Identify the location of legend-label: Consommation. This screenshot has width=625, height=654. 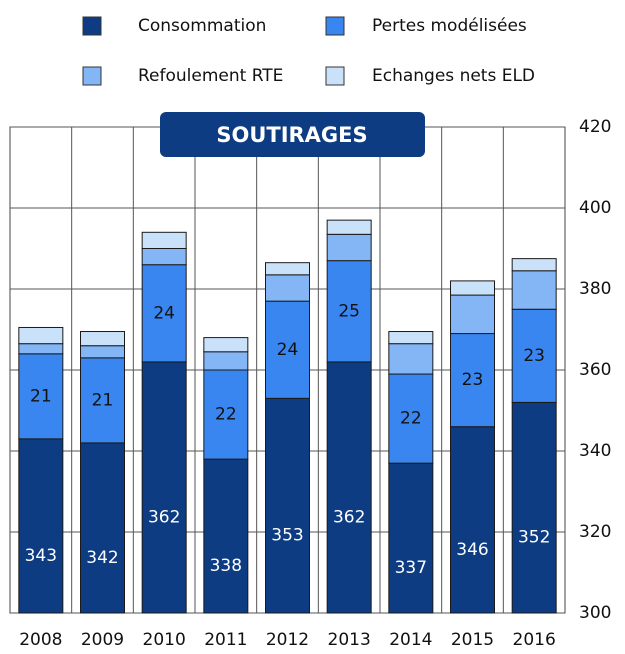
(202, 26).